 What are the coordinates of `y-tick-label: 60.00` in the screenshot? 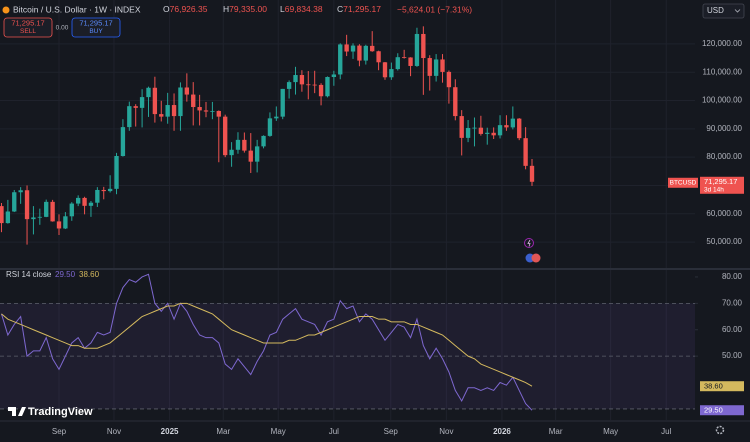 It's located at (732, 329).